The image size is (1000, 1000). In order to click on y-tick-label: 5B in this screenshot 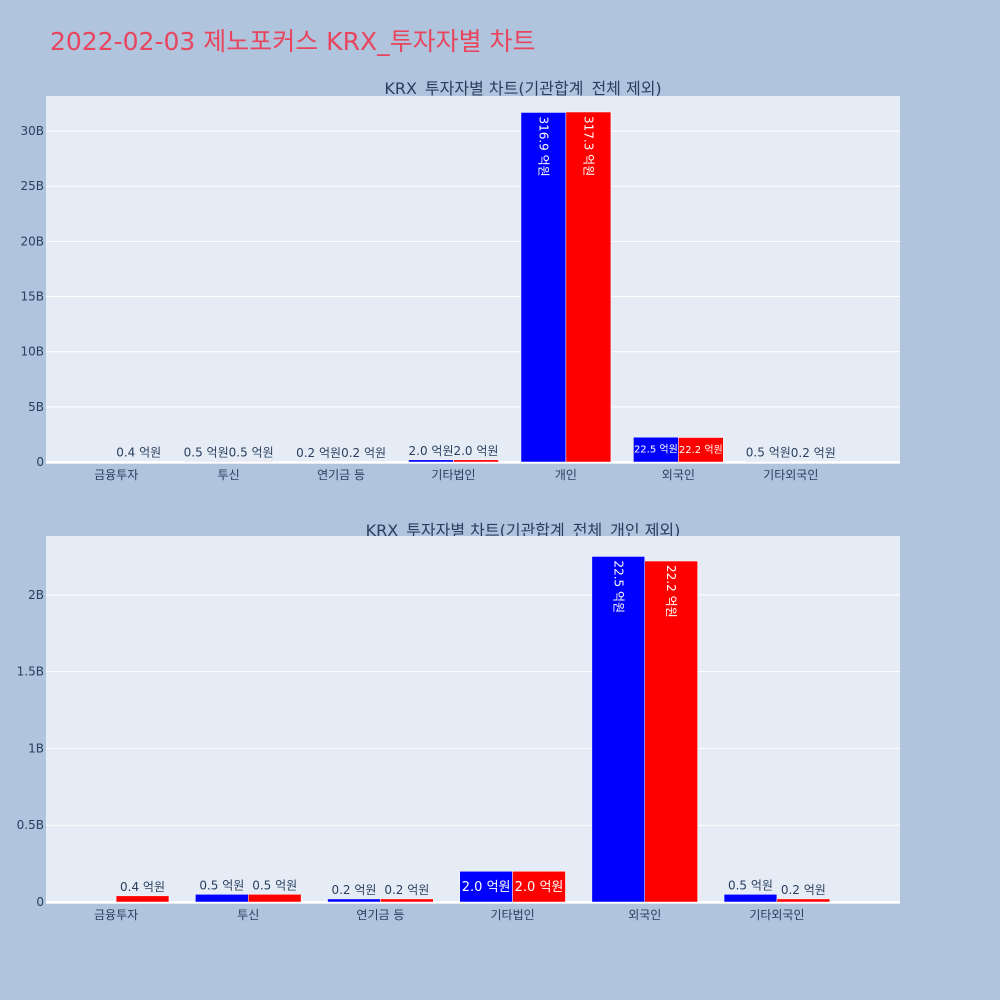, I will do `click(36, 407)`.